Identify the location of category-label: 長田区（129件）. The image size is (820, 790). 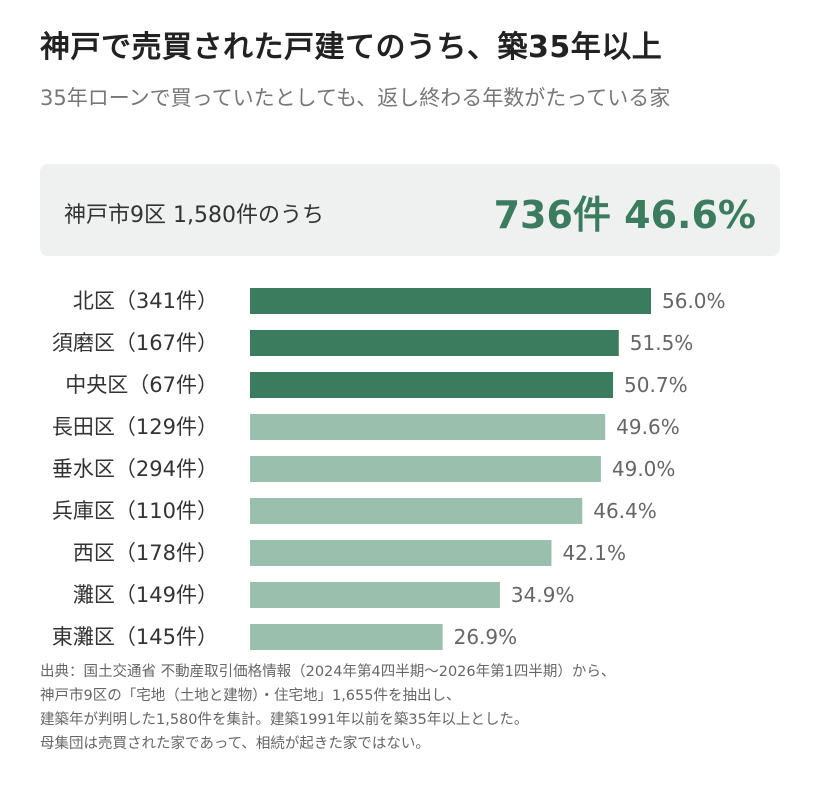
(135, 427).